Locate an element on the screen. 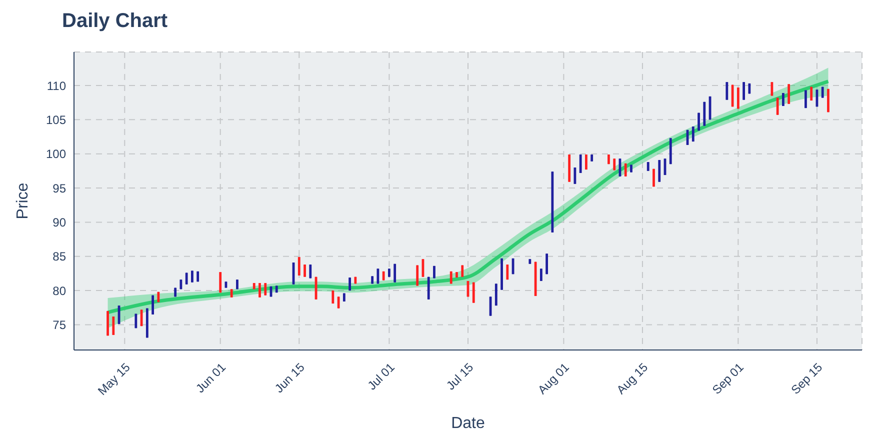  y-tick-label: 110 is located at coordinates (56, 85).